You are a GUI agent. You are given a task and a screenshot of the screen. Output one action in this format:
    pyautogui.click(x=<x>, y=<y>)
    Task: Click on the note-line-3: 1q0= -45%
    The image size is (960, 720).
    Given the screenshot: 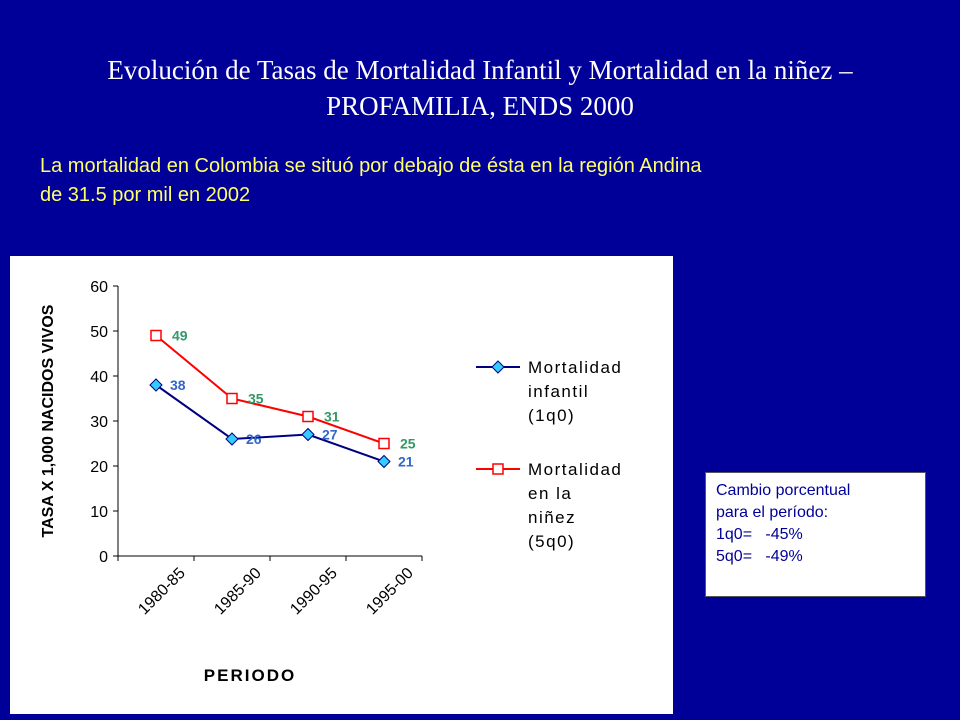 What is the action you would take?
    pyautogui.click(x=759, y=534)
    